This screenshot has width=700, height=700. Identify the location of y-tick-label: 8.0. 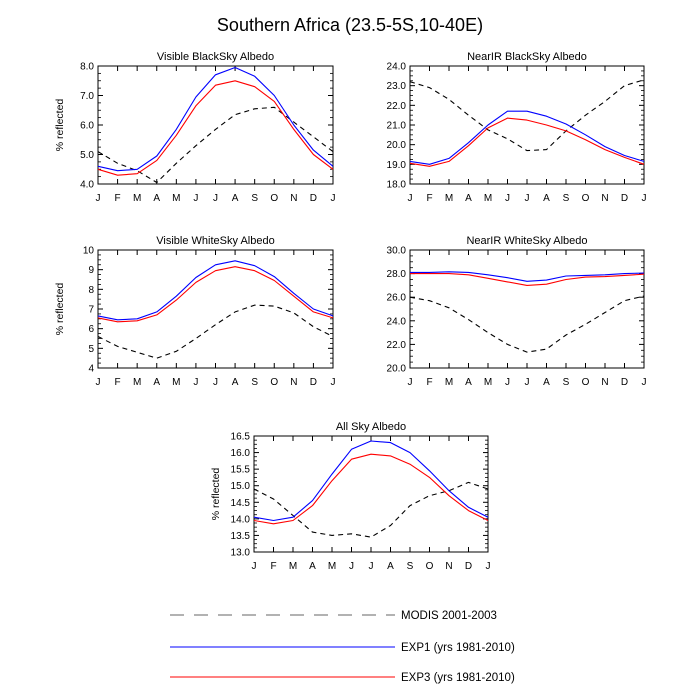
(87, 67).